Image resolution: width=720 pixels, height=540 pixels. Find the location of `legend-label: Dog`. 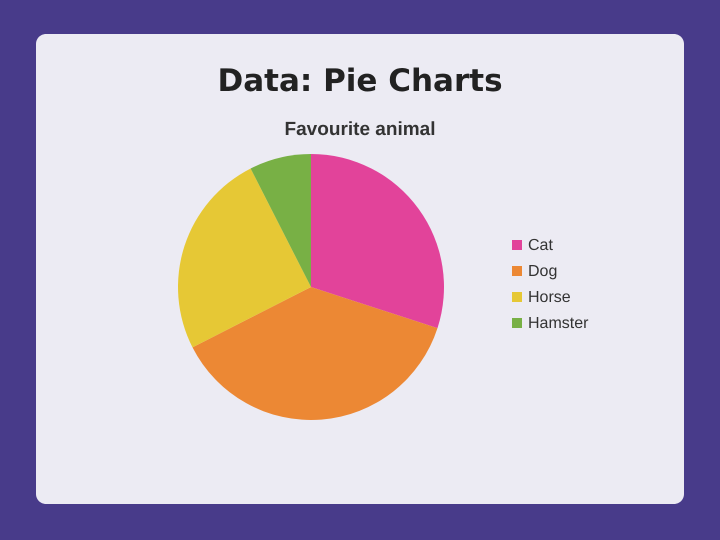

legend-label: Dog is located at coordinates (543, 271).